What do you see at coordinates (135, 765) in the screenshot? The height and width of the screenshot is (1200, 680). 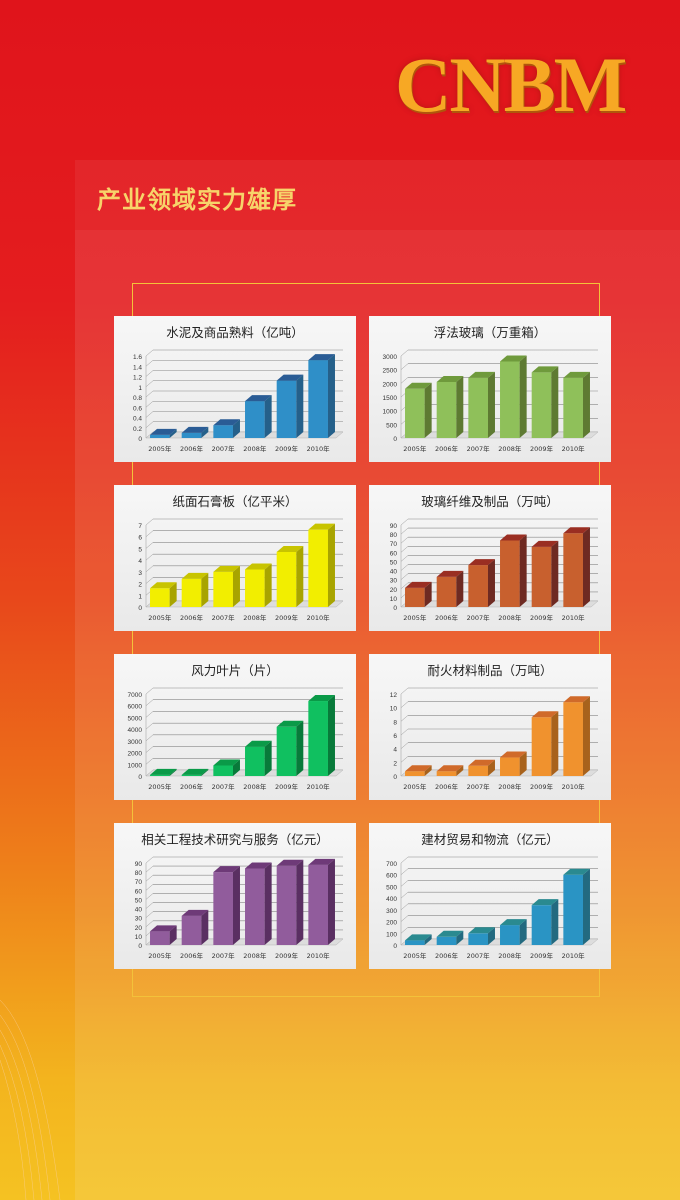 I see `y-tick-label: 1000` at bounding box center [135, 765].